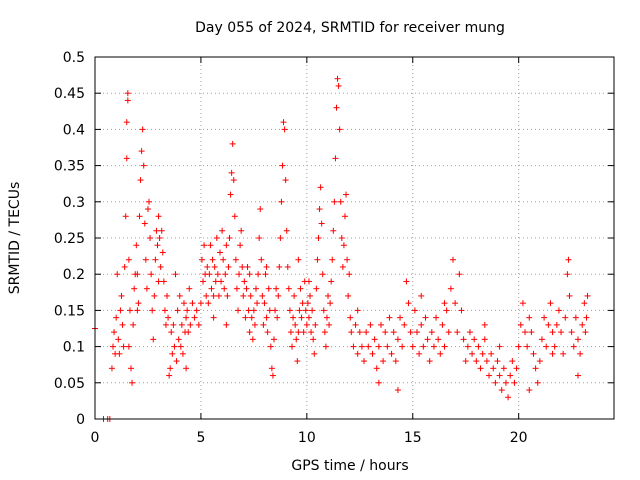 This screenshot has width=640, height=480. Describe the element at coordinates (69, 239) in the screenshot. I see `y-tick-label: 0.25` at that location.